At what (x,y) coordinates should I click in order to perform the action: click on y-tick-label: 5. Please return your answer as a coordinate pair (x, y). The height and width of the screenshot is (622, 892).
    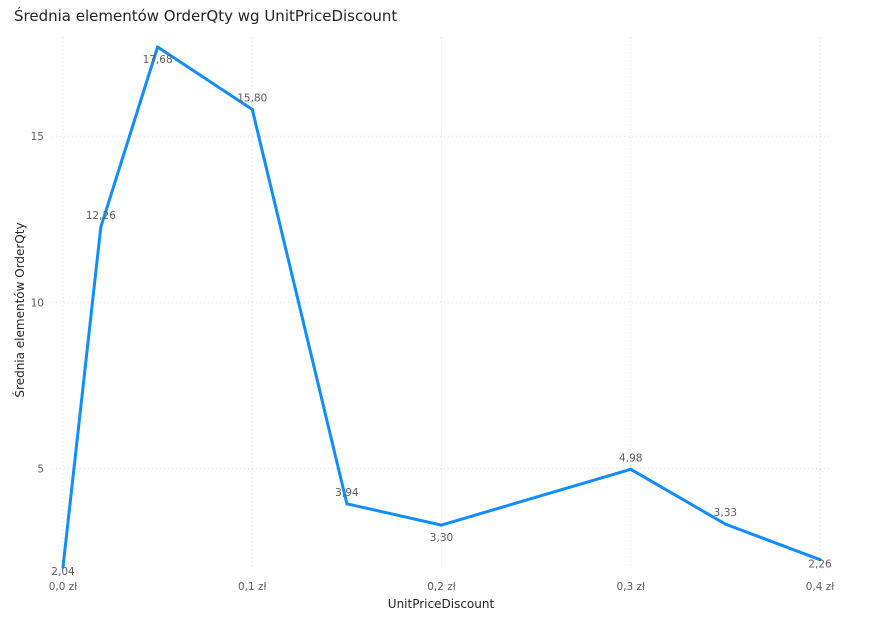
    Looking at the image, I should click on (40, 470).